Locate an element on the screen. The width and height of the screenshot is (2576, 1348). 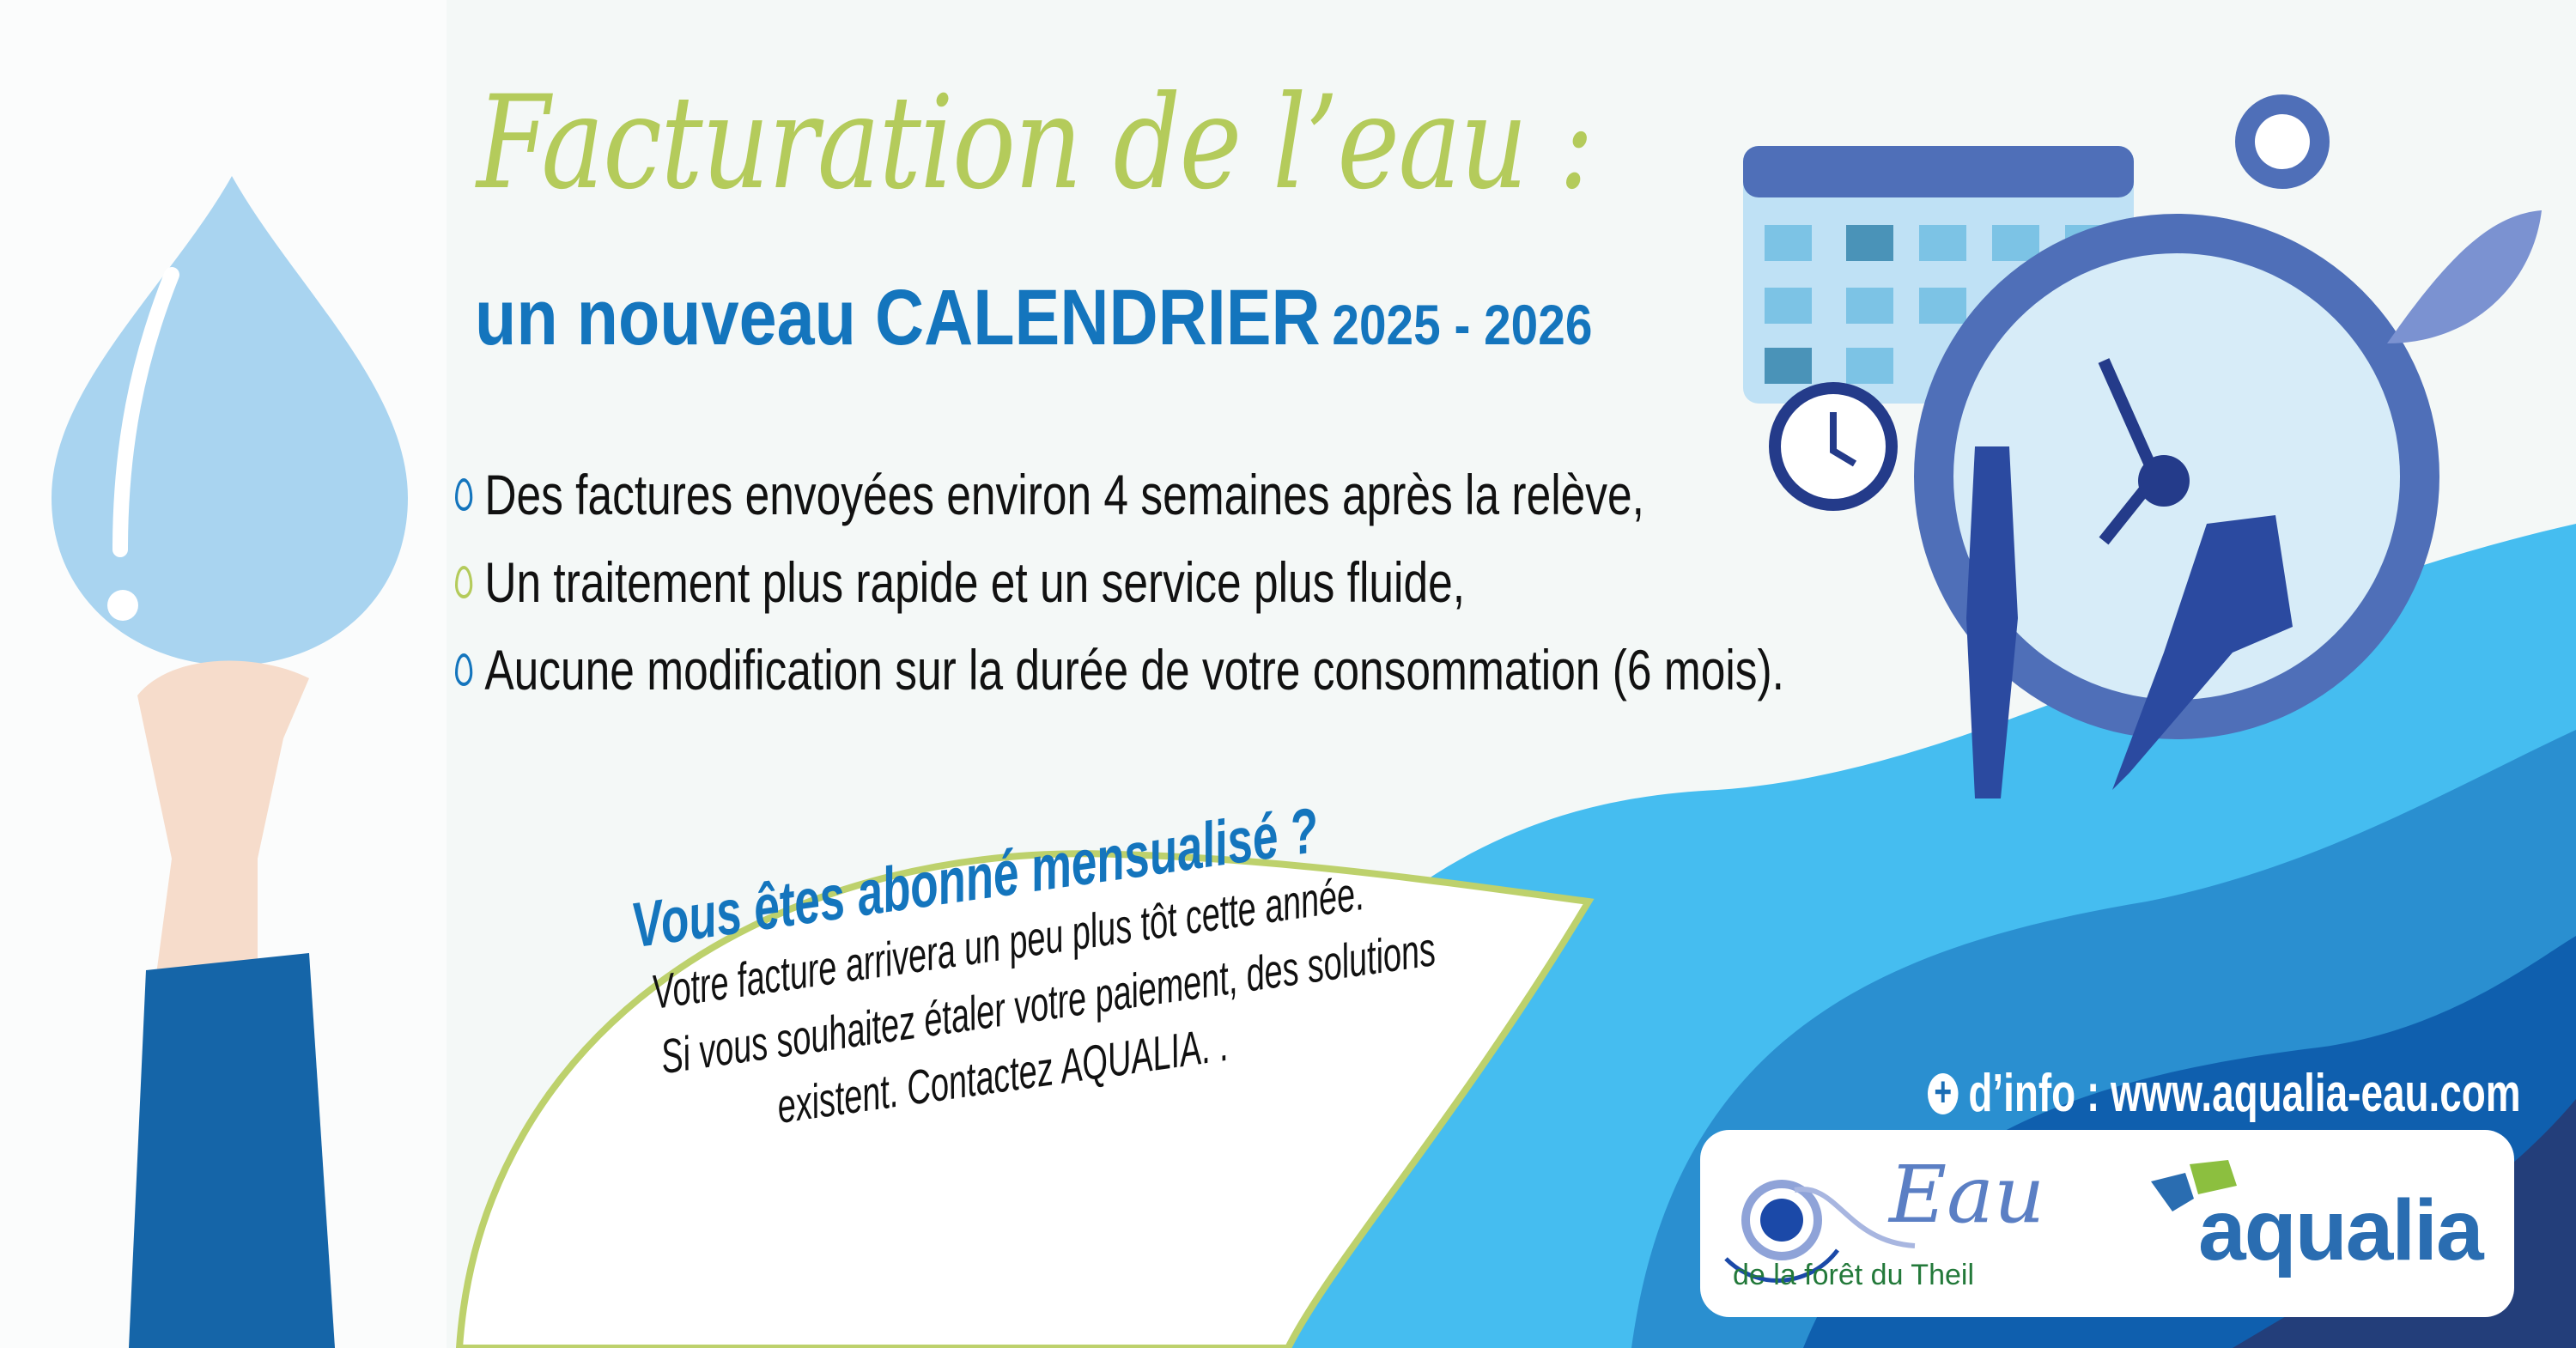
eau-logo-text: Eau is located at coordinates (1967, 1195).